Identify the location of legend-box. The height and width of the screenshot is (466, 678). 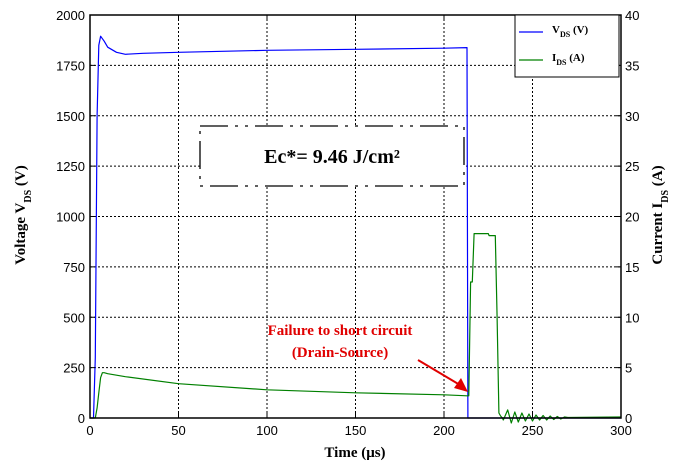
(567, 46).